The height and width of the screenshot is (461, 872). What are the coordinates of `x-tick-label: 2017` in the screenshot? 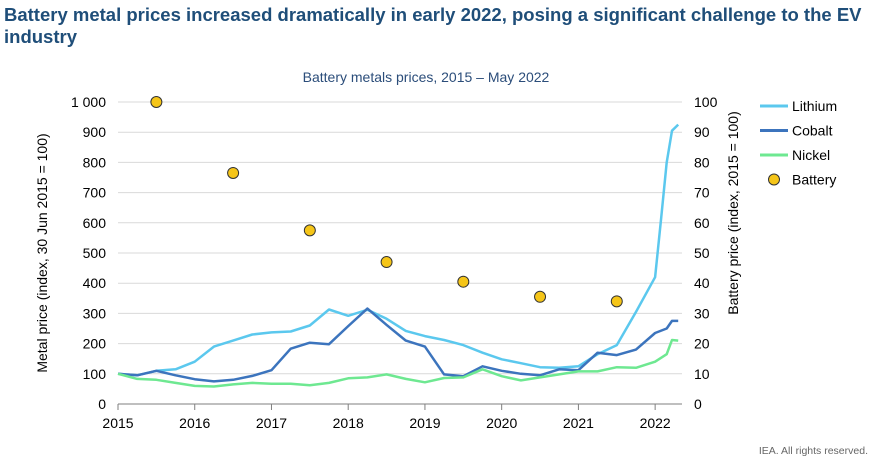 It's located at (271, 423).